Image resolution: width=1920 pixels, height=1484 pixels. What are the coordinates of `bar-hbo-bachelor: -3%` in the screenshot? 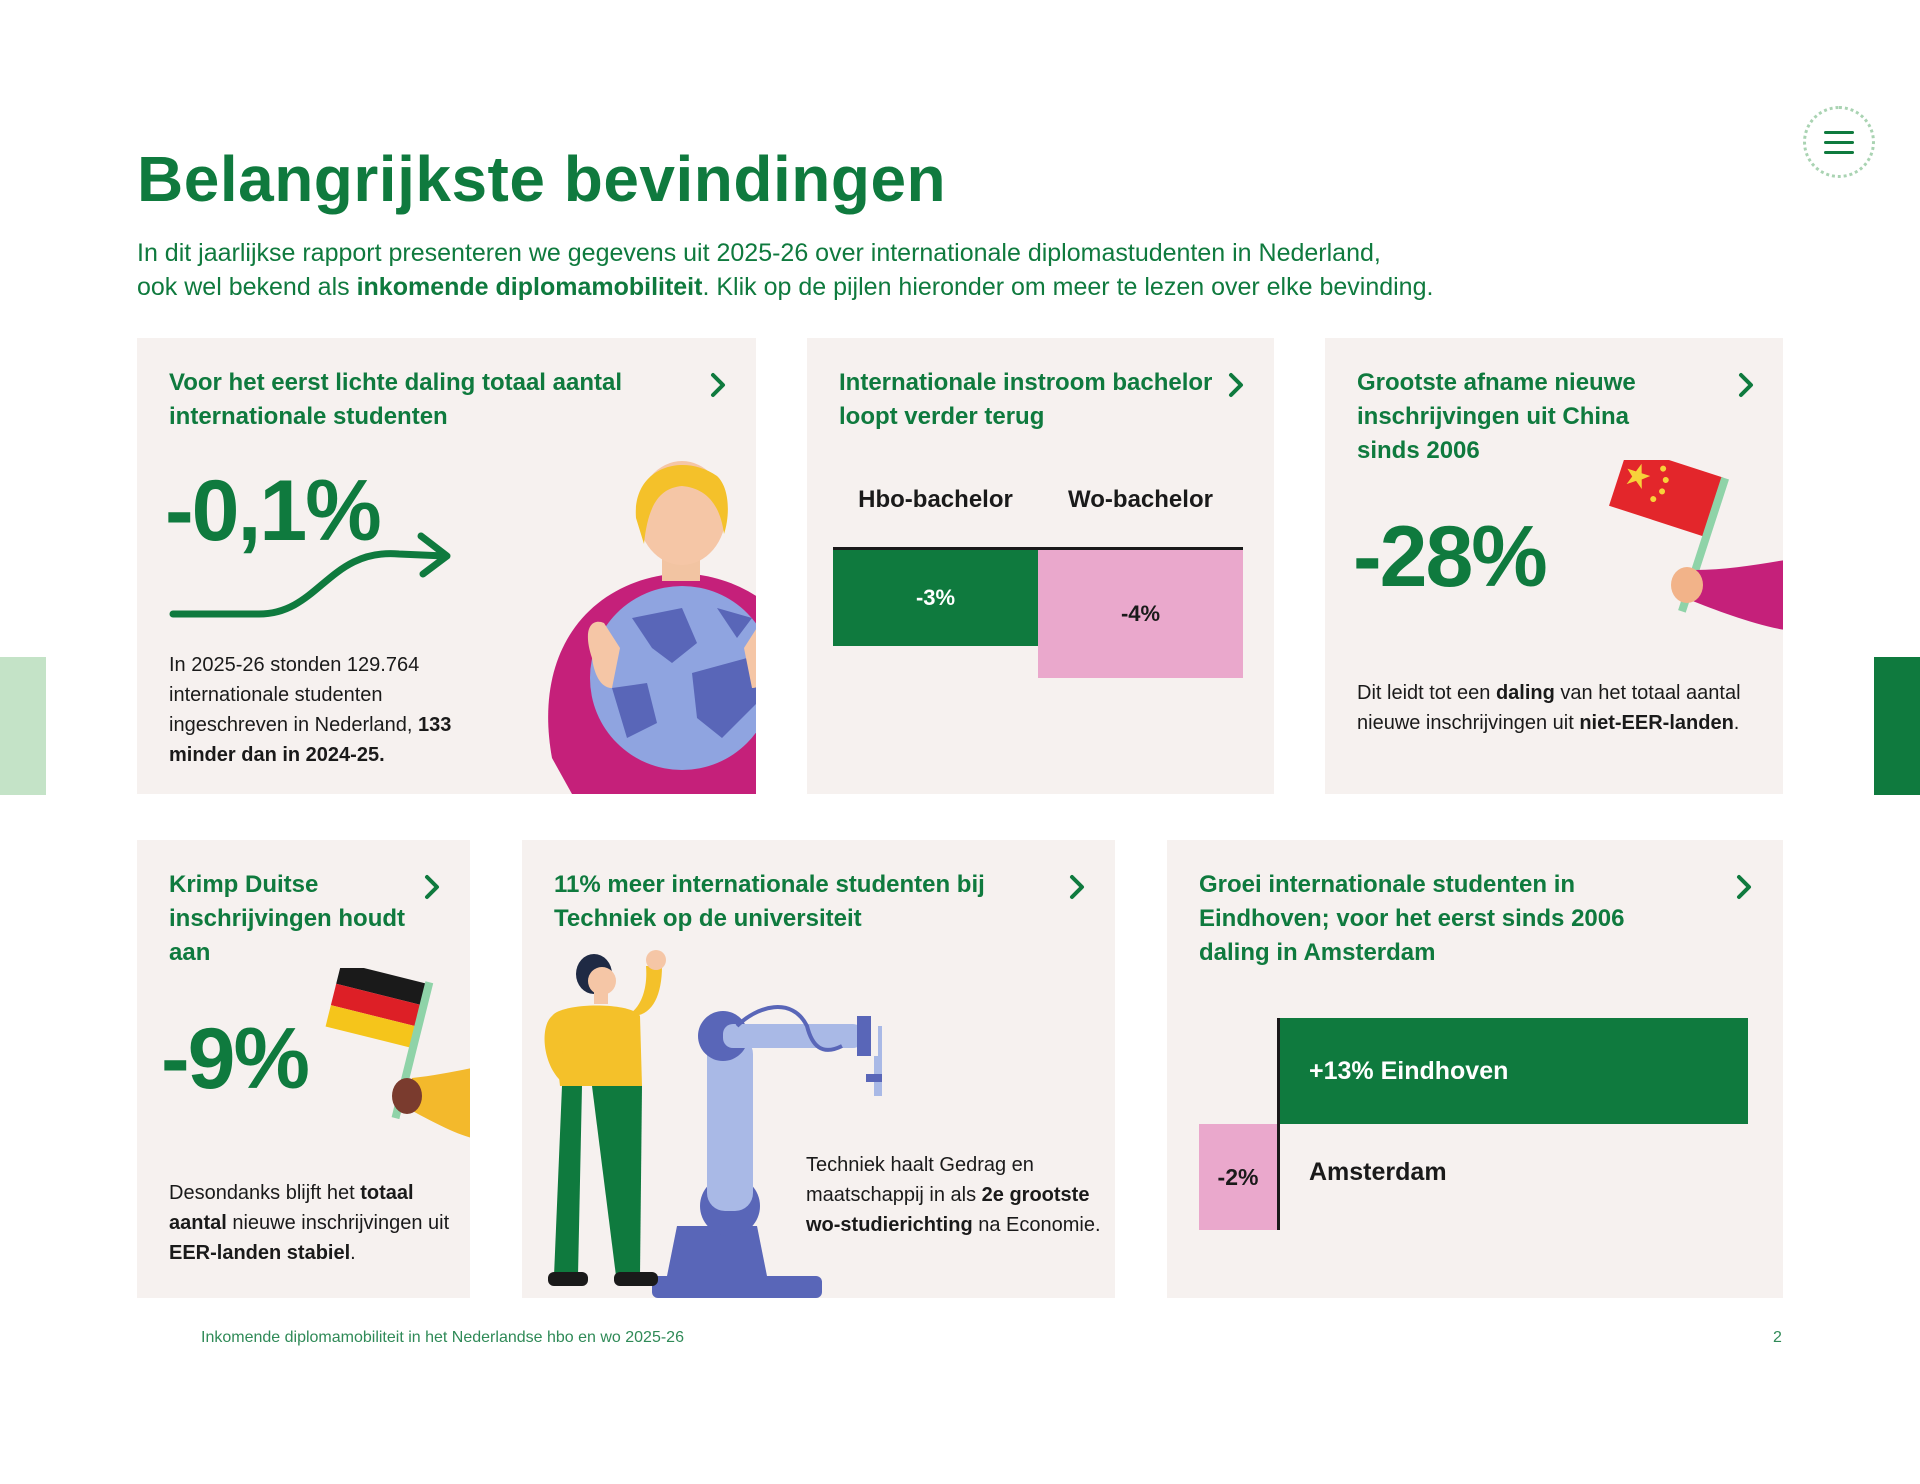 It's located at (935, 598).